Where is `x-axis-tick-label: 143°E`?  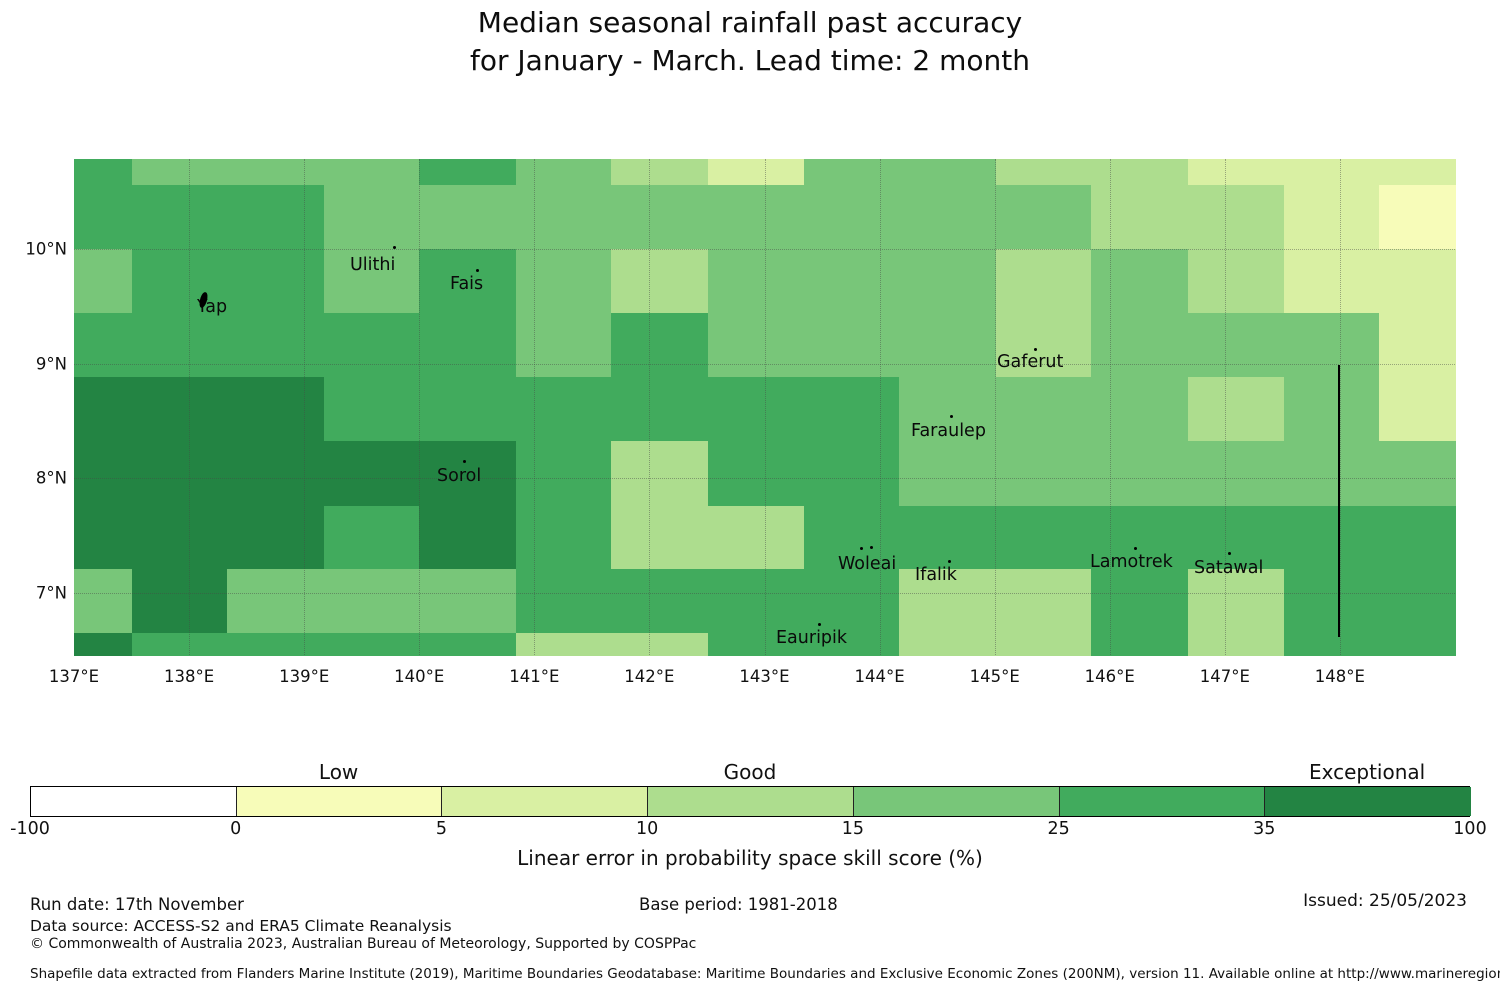 x-axis-tick-label: 143°E is located at coordinates (764, 676).